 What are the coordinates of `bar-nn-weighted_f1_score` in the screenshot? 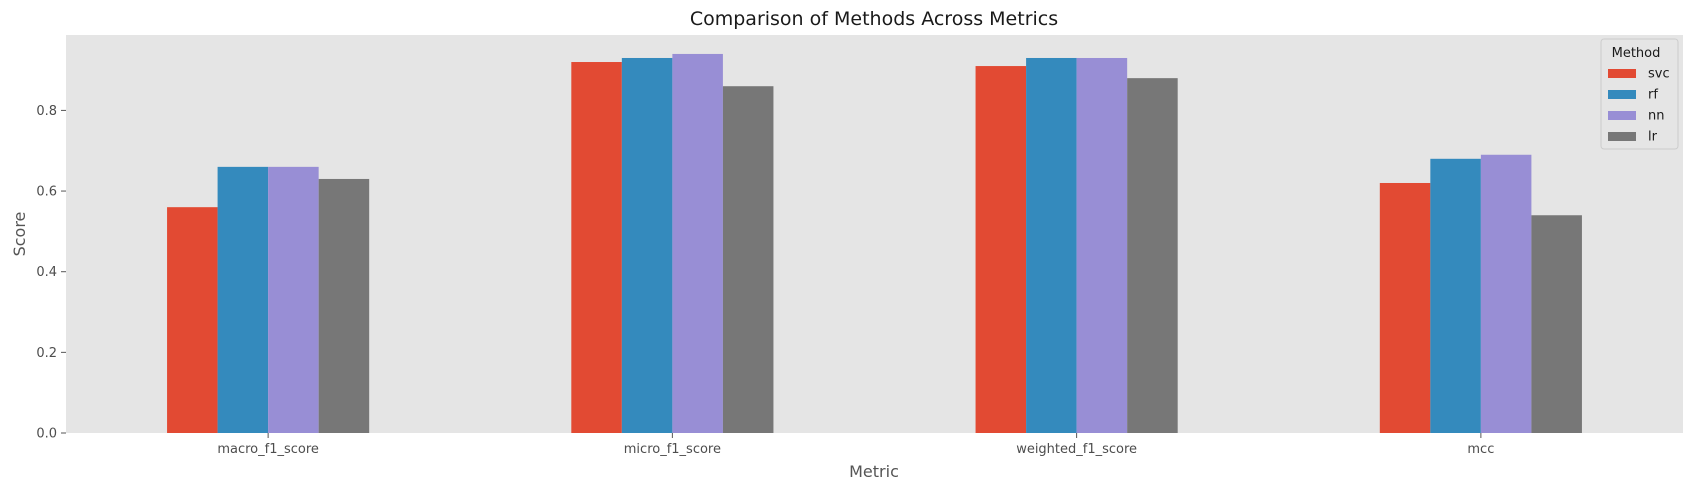 It's located at (1102, 245).